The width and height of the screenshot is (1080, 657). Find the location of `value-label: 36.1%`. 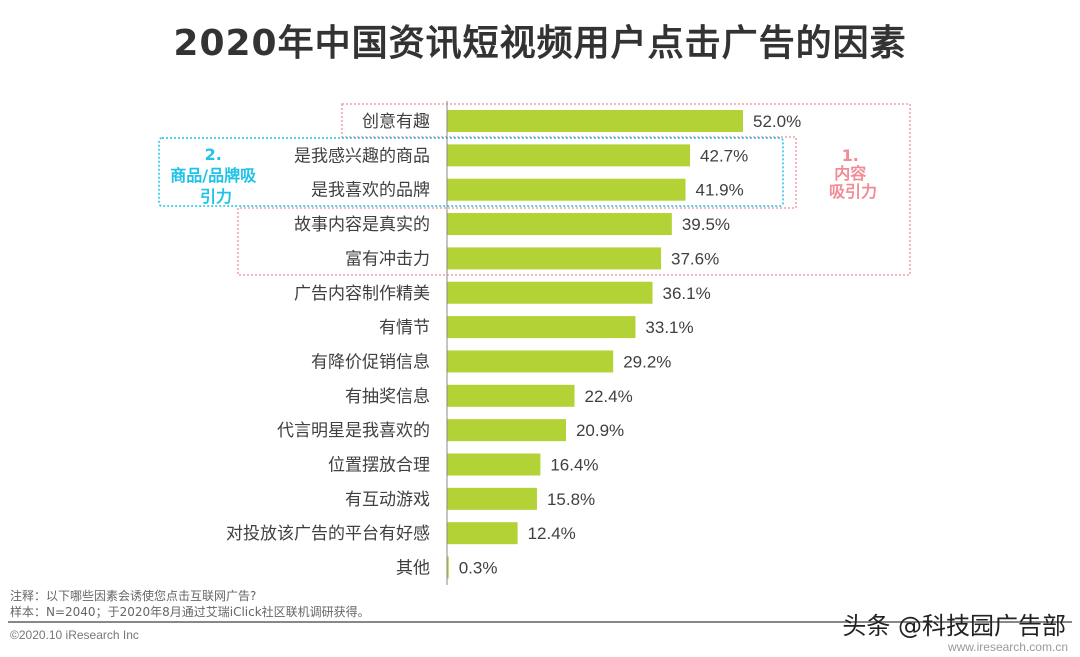

value-label: 36.1% is located at coordinates (686, 293).